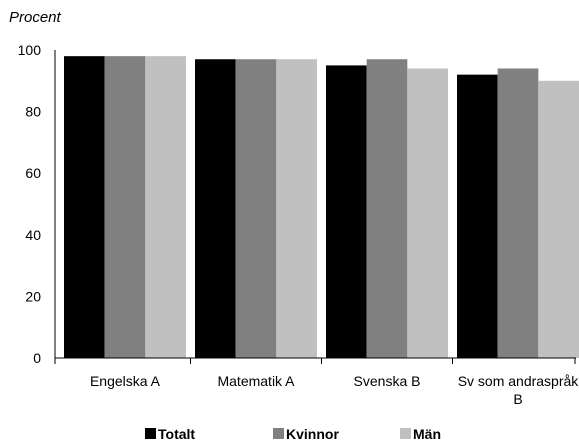 This screenshot has width=579, height=445. Describe the element at coordinates (33, 112) in the screenshot. I see `y-tick-label: 80` at that location.